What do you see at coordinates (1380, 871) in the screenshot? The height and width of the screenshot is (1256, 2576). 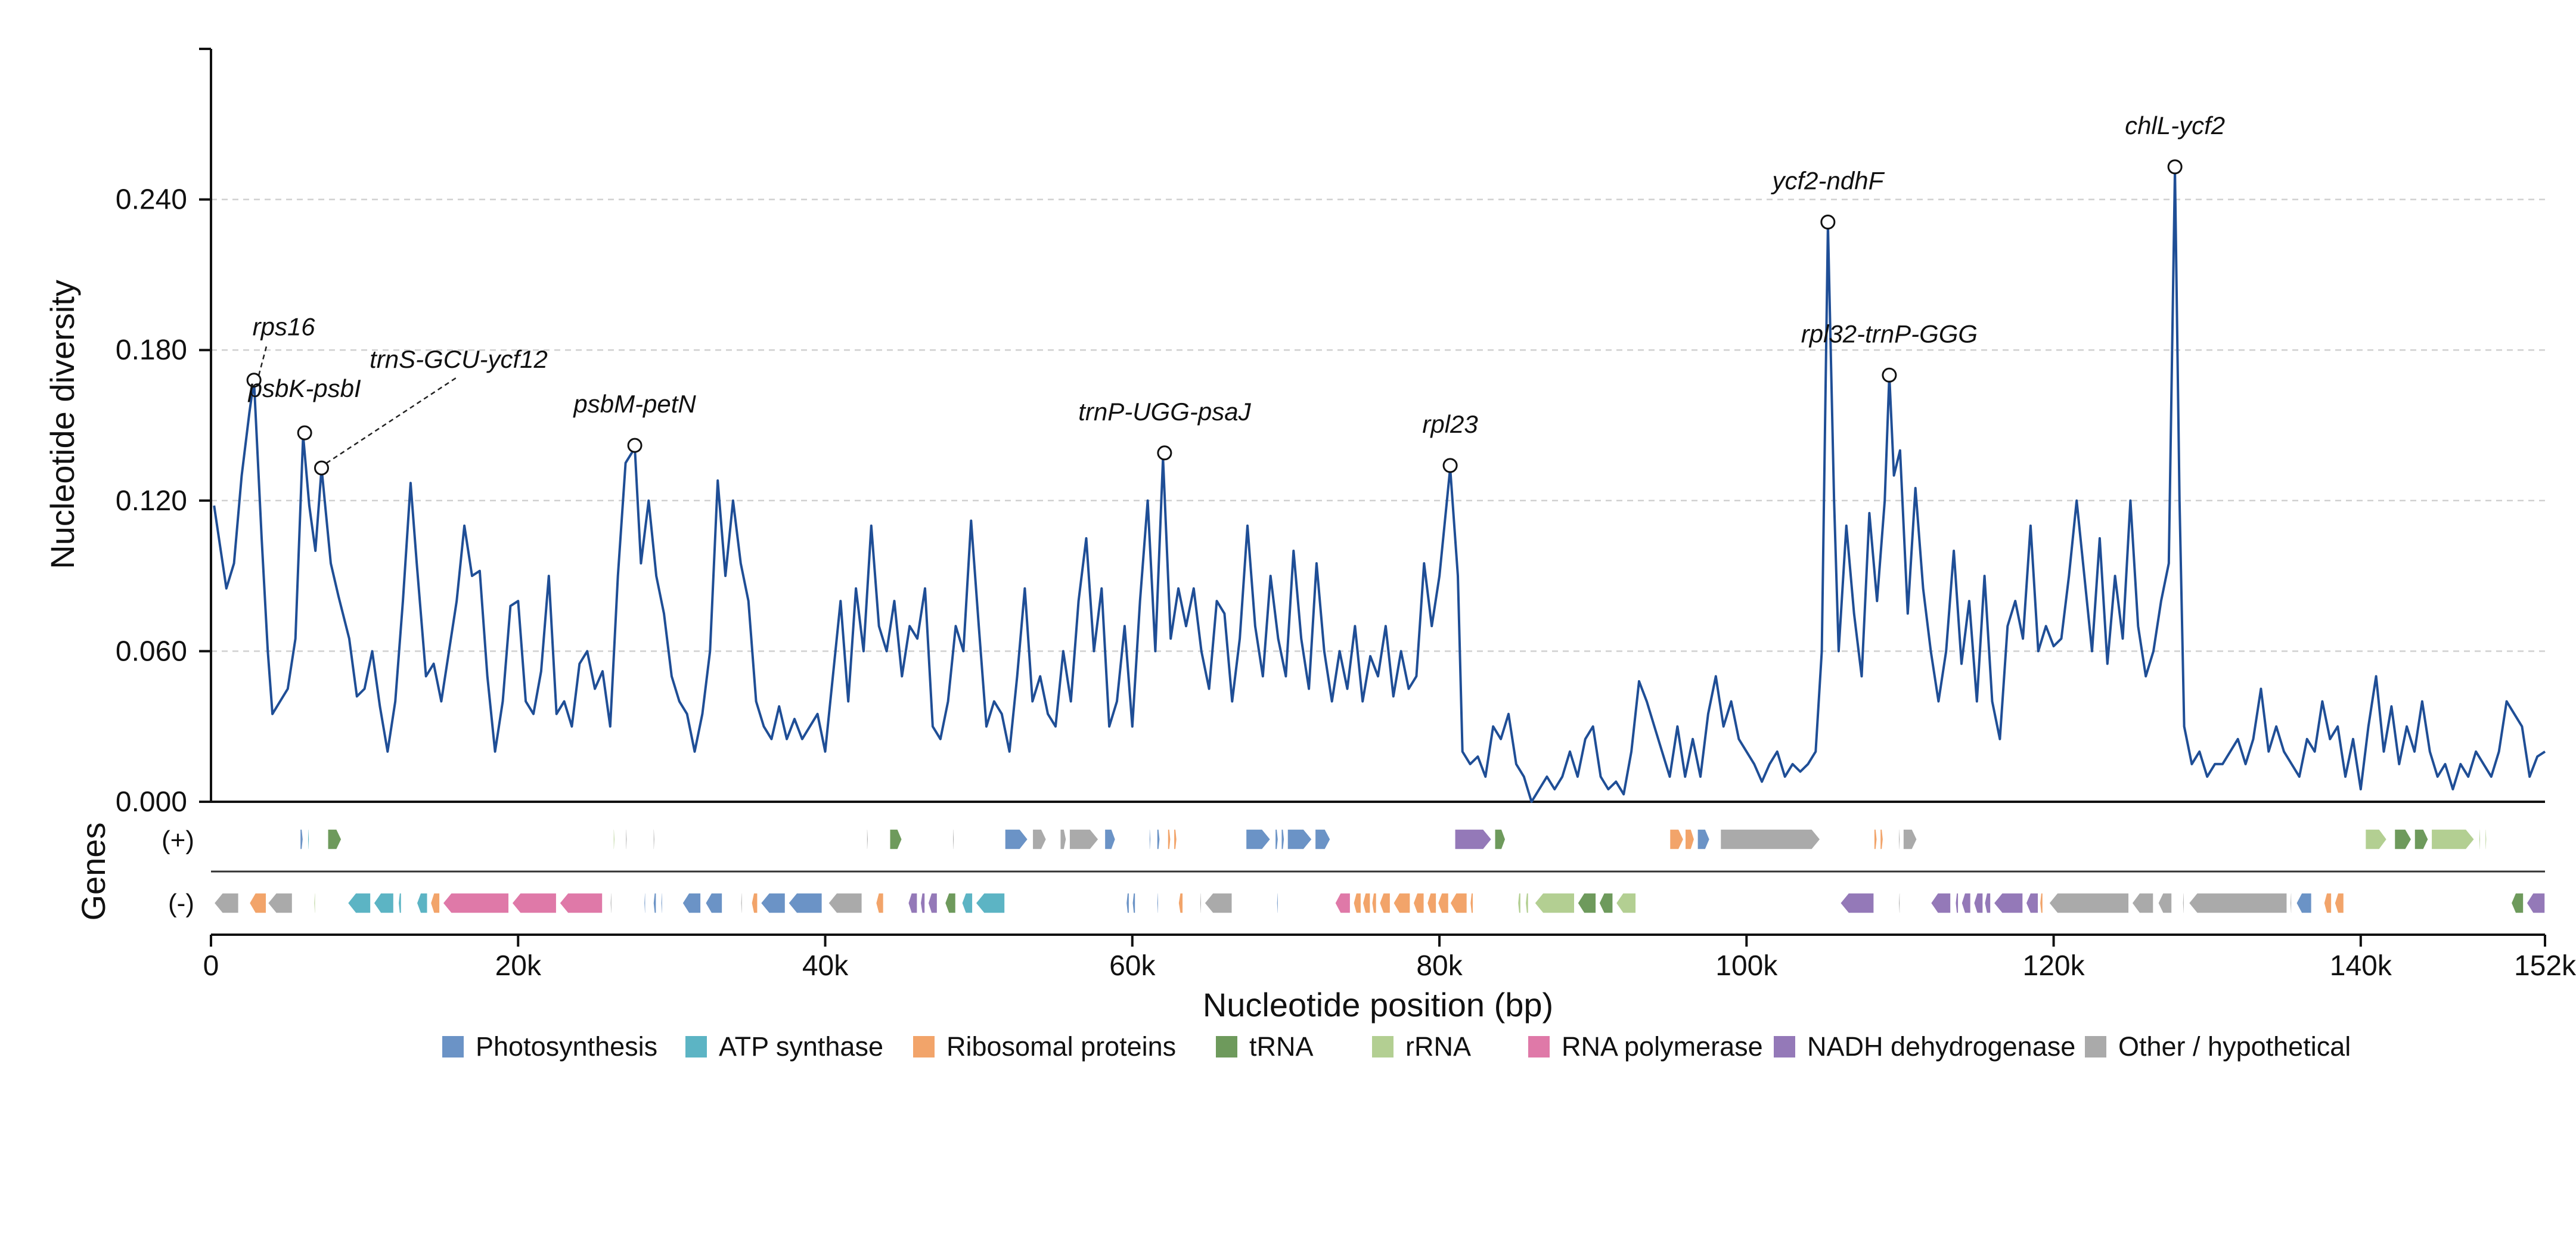 I see `gene-tracks` at bounding box center [1380, 871].